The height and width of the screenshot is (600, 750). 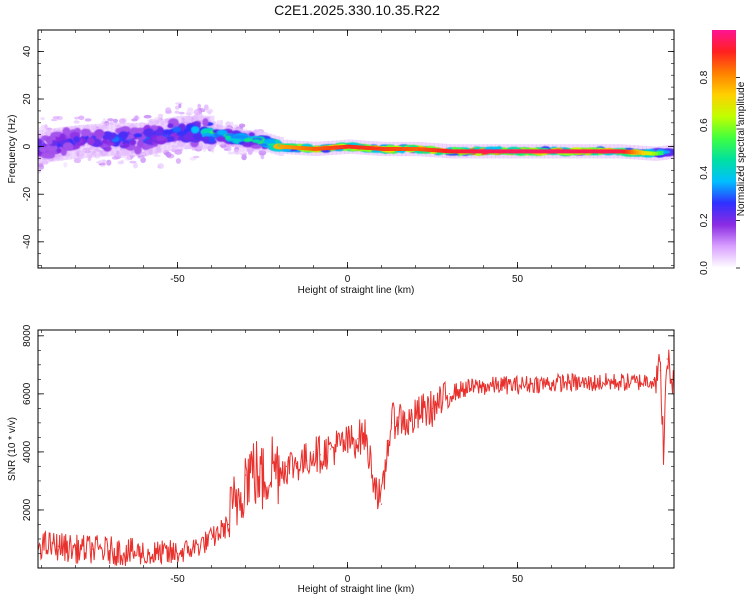 I want to click on spectrogram-xlabel: Height of straight line (km), so click(x=356, y=290).